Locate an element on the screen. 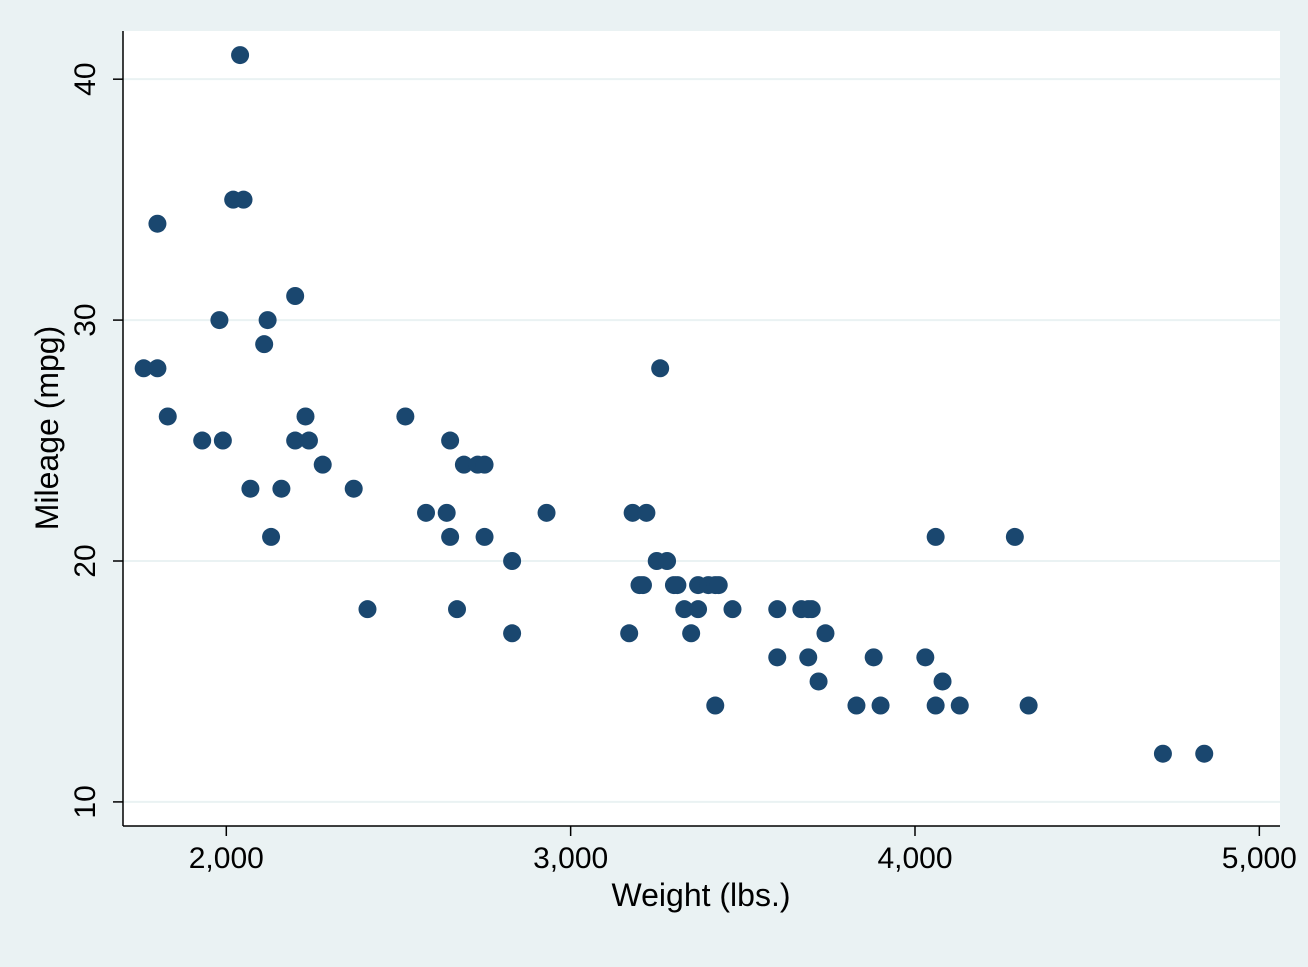  y-tick-label: 10 is located at coordinates (85, 801).